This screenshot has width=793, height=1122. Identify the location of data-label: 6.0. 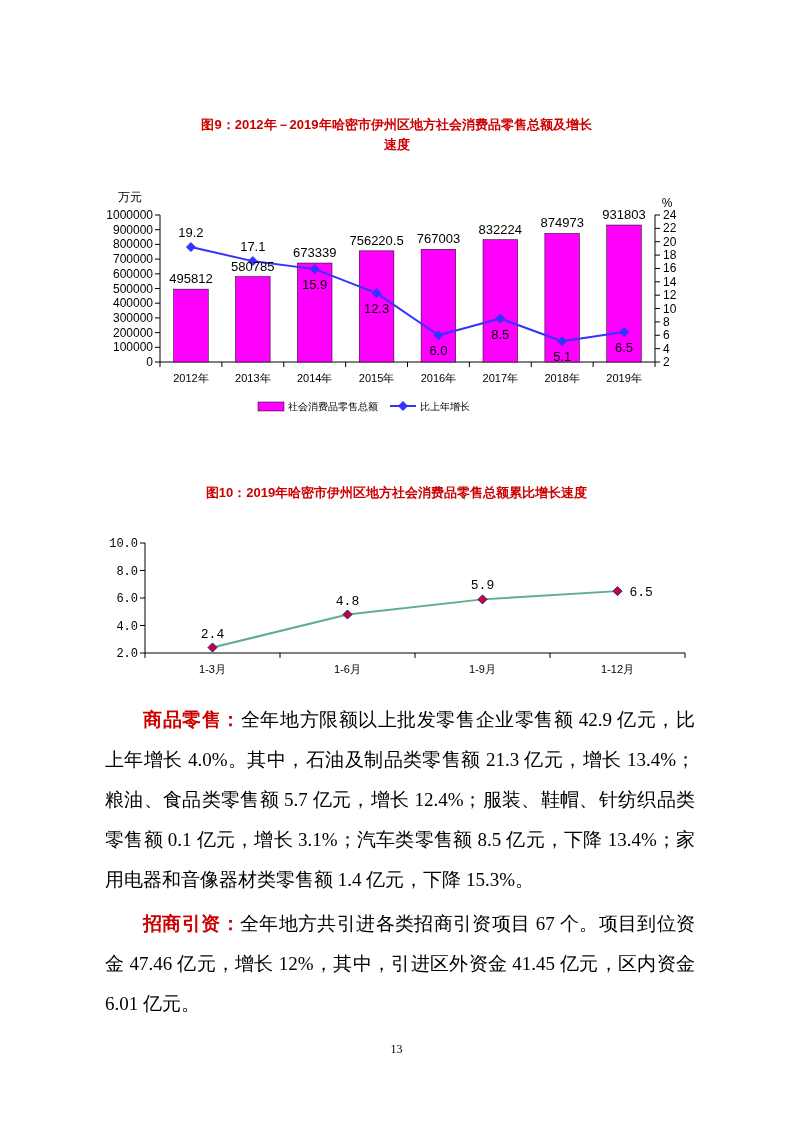
(438, 351).